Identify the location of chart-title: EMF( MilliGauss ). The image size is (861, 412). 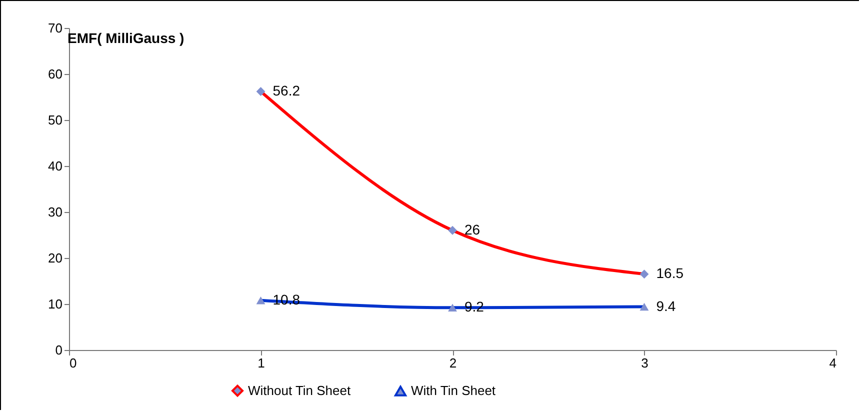
(126, 38).